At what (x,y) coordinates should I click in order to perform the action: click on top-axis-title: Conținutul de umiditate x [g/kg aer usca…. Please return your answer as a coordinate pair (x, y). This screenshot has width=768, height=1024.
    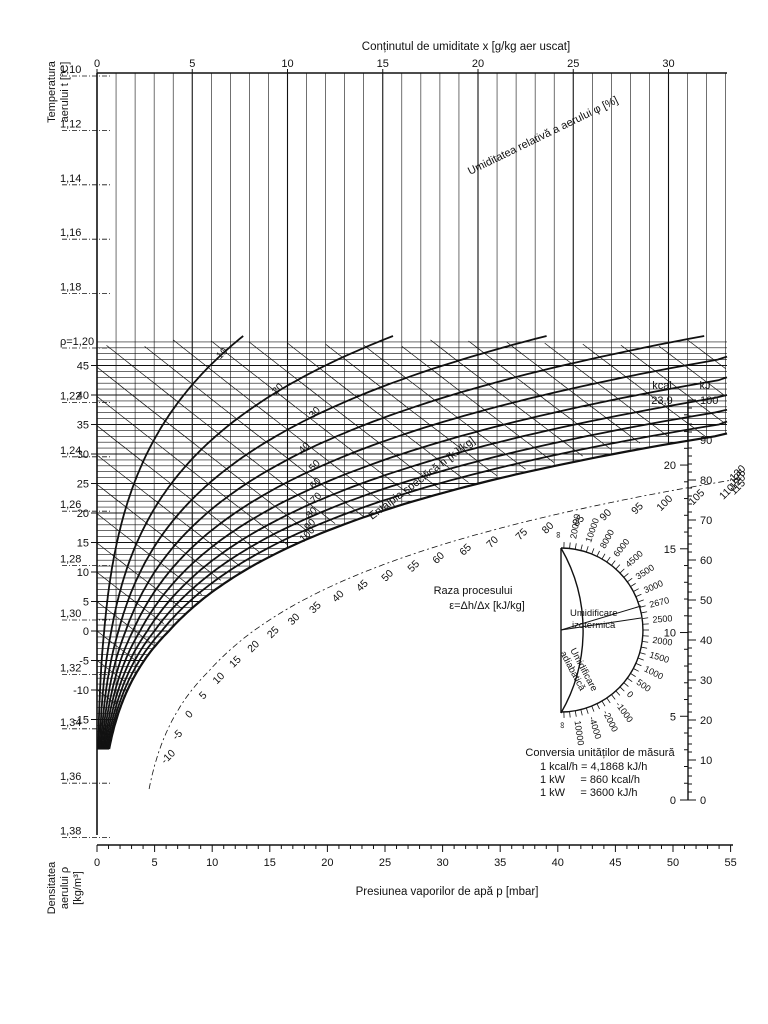
    Looking at the image, I should click on (466, 47).